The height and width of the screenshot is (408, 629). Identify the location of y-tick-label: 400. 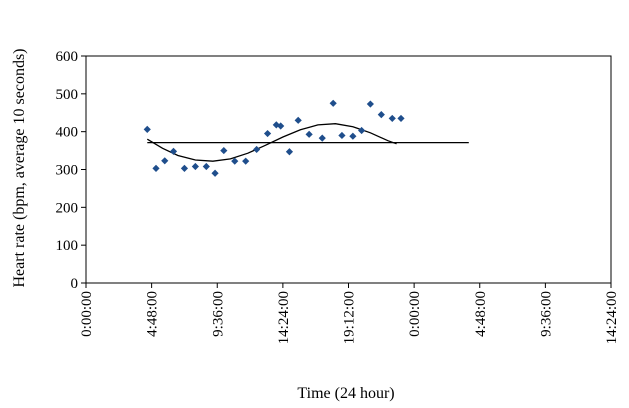
(67, 133).